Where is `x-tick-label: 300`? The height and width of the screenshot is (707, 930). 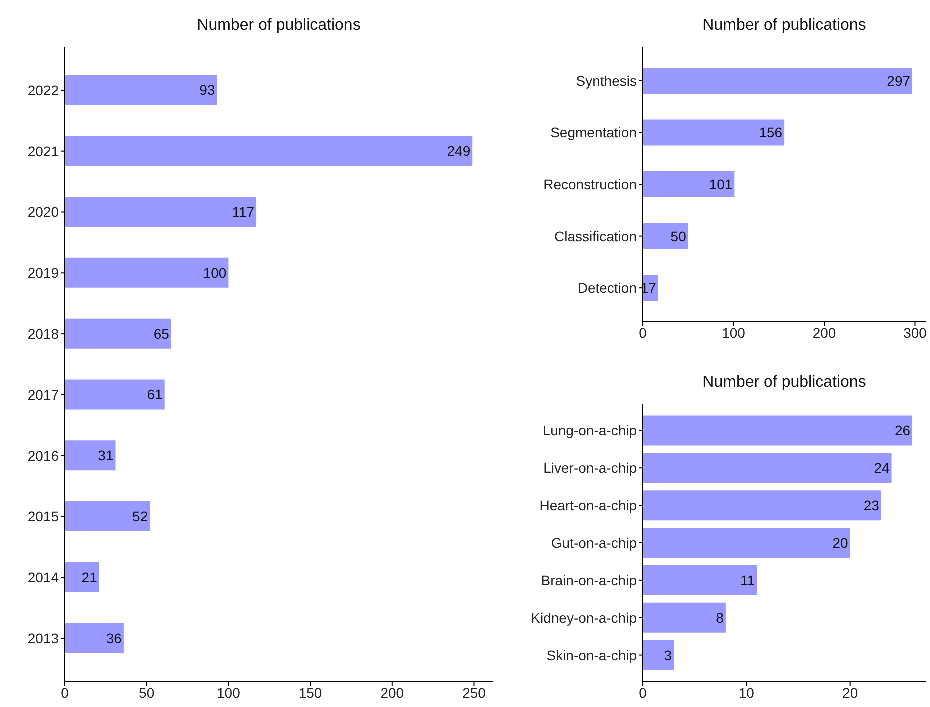 x-tick-label: 300 is located at coordinates (916, 332).